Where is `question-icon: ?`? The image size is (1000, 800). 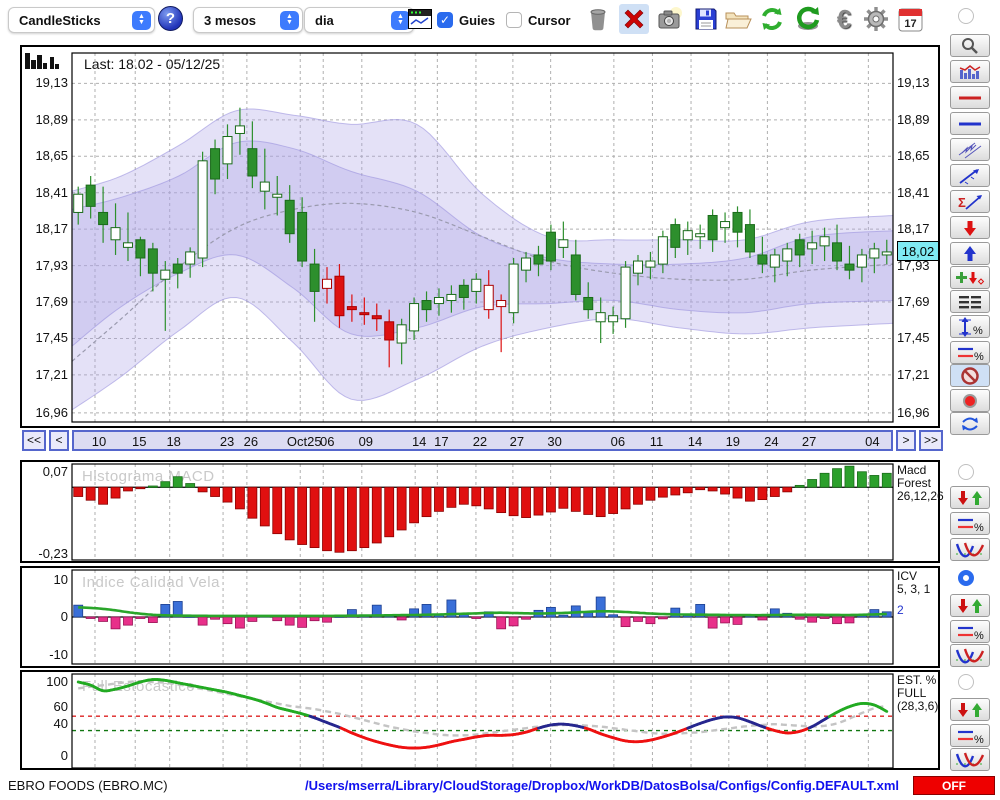
question-icon: ? is located at coordinates (170, 18).